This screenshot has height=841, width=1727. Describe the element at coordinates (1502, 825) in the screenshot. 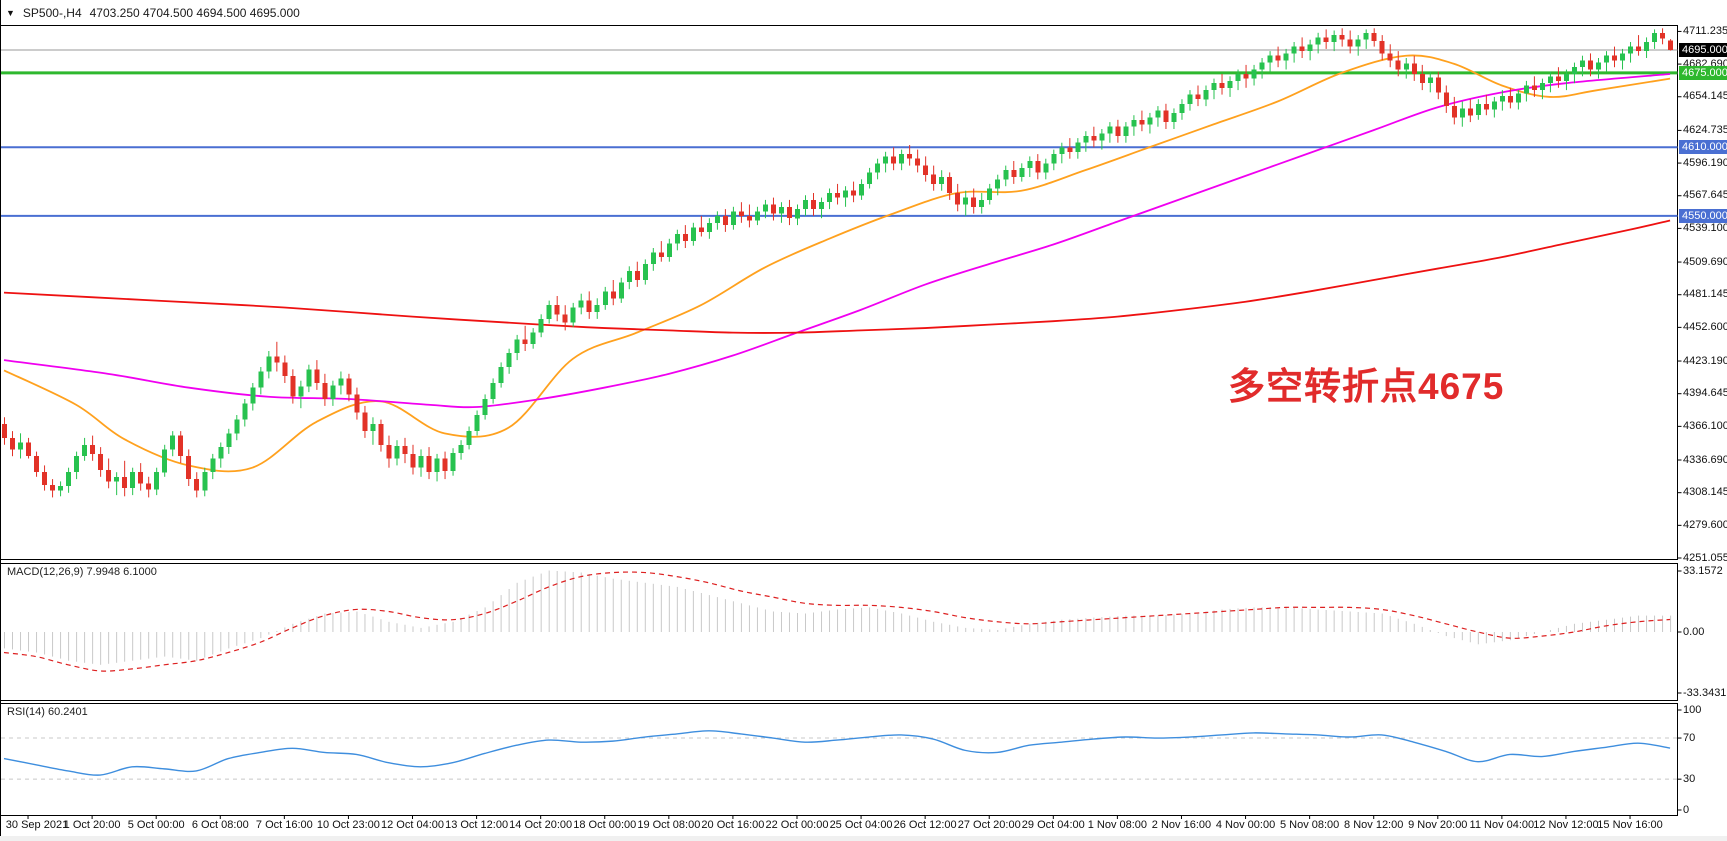

I see `time-tick-label: 11 Nov 04:00` at that location.